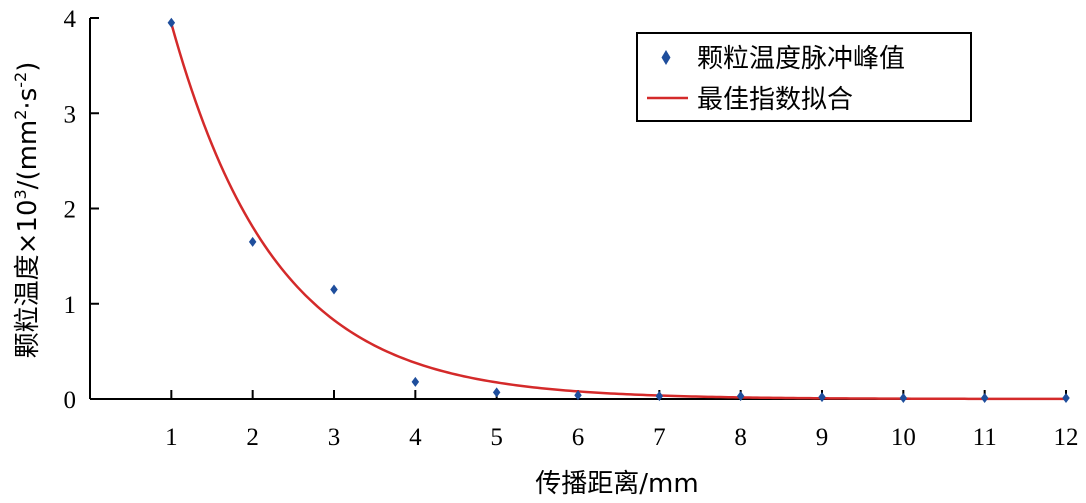 This screenshot has height=503, width=1086. What do you see at coordinates (20, 194) in the screenshot?
I see `y-axis-title-exp: 3` at bounding box center [20, 194].